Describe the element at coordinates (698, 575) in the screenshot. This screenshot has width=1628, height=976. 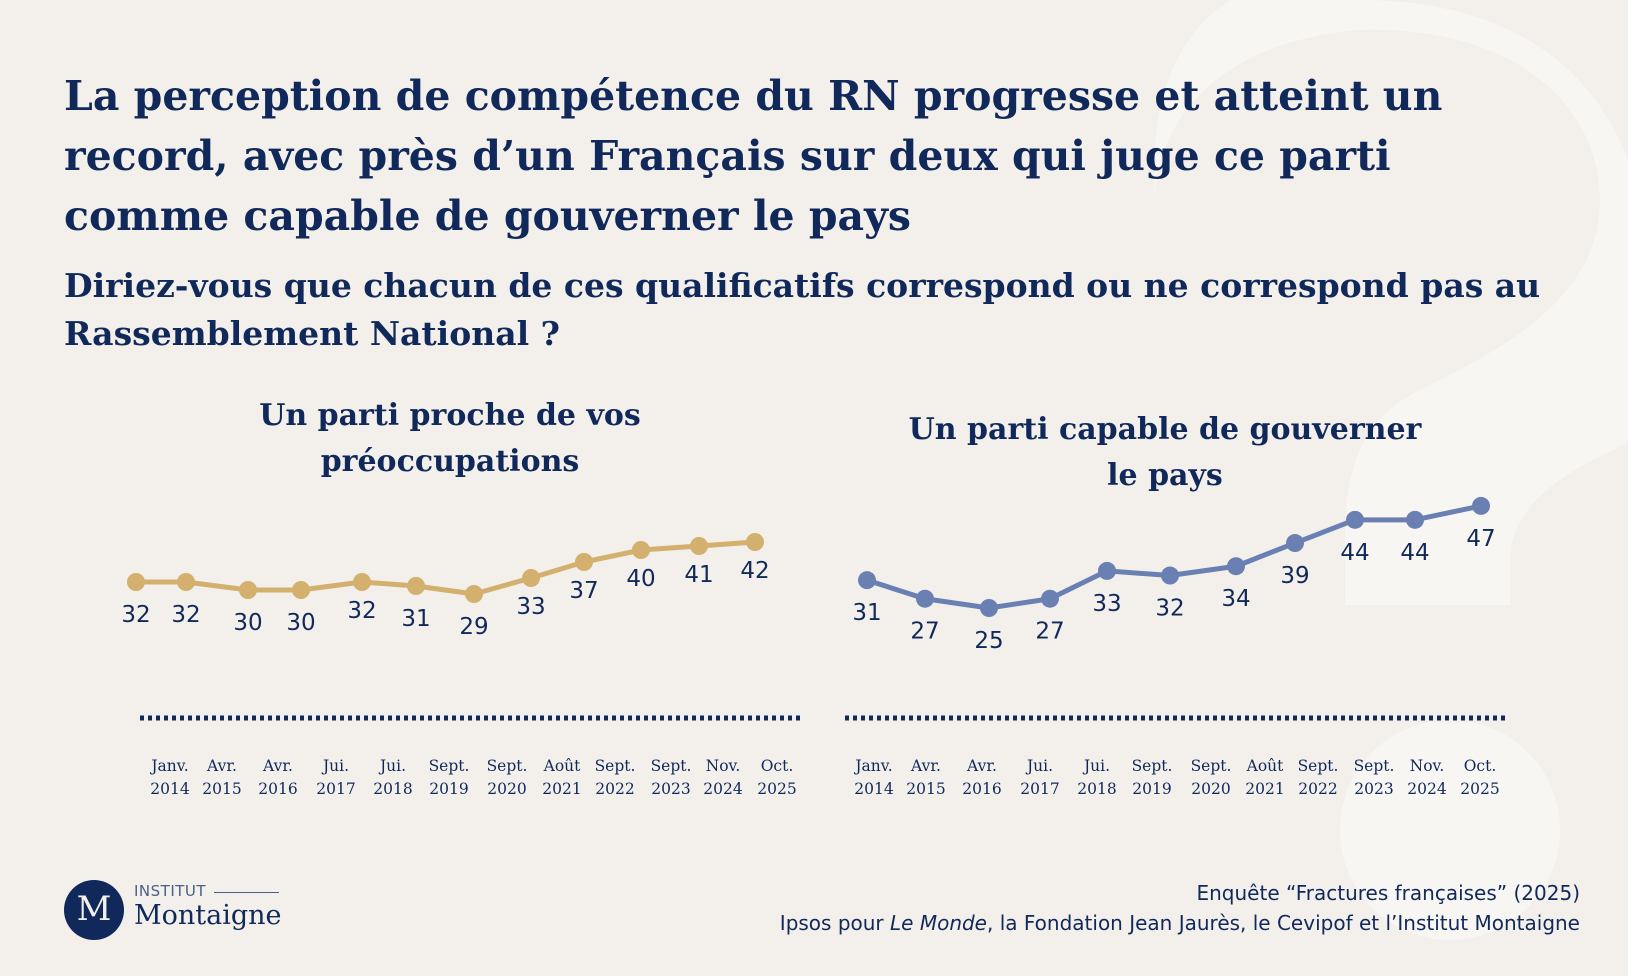
I see `data-label: 41` at that location.